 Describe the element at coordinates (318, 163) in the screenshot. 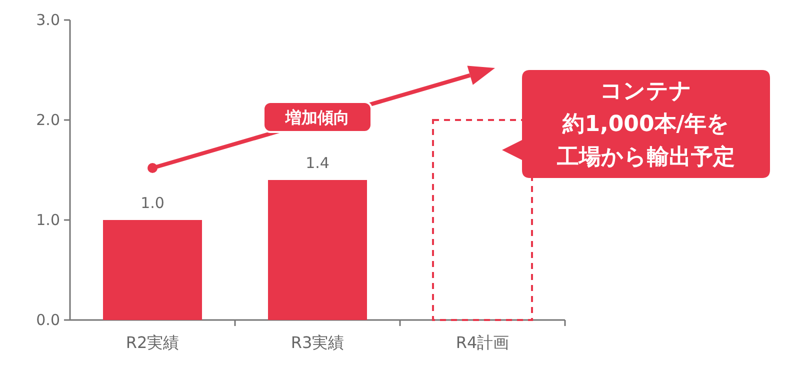

I see `data-label: 1.4` at that location.